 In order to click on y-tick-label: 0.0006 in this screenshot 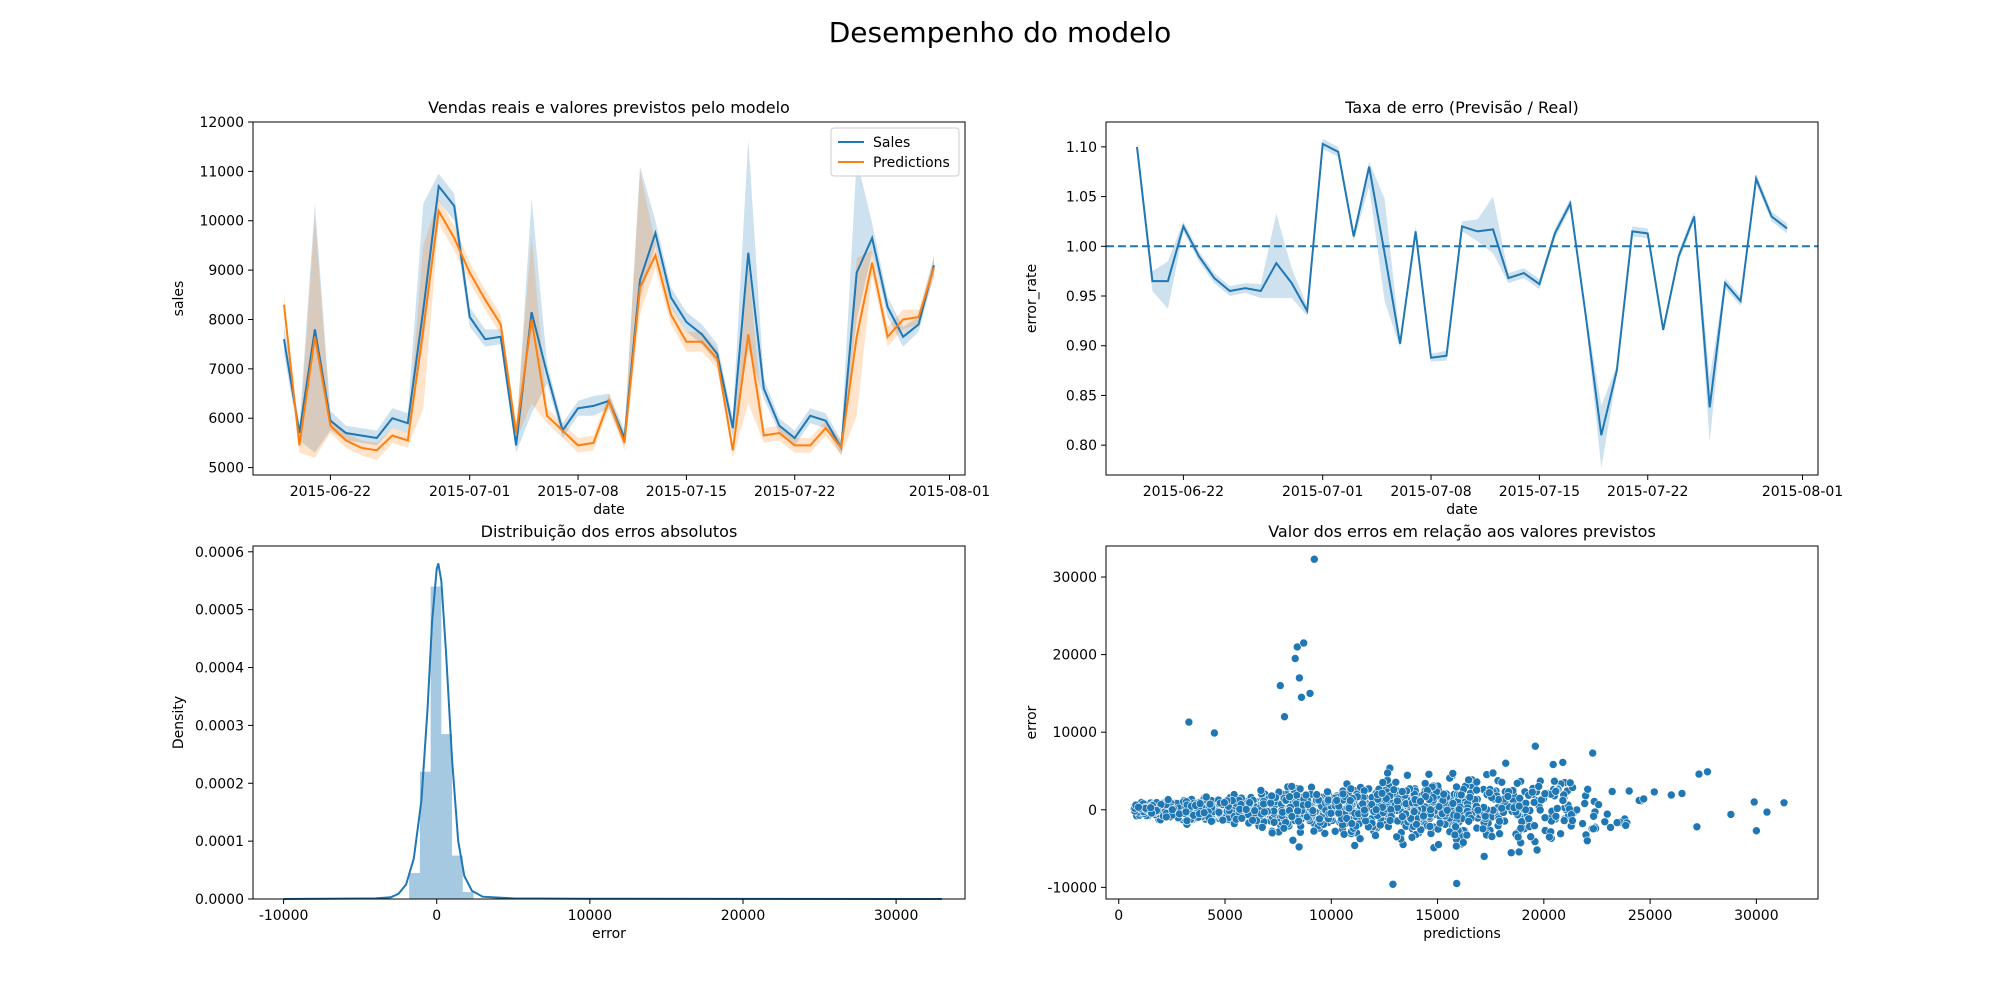, I will do `click(219, 553)`.